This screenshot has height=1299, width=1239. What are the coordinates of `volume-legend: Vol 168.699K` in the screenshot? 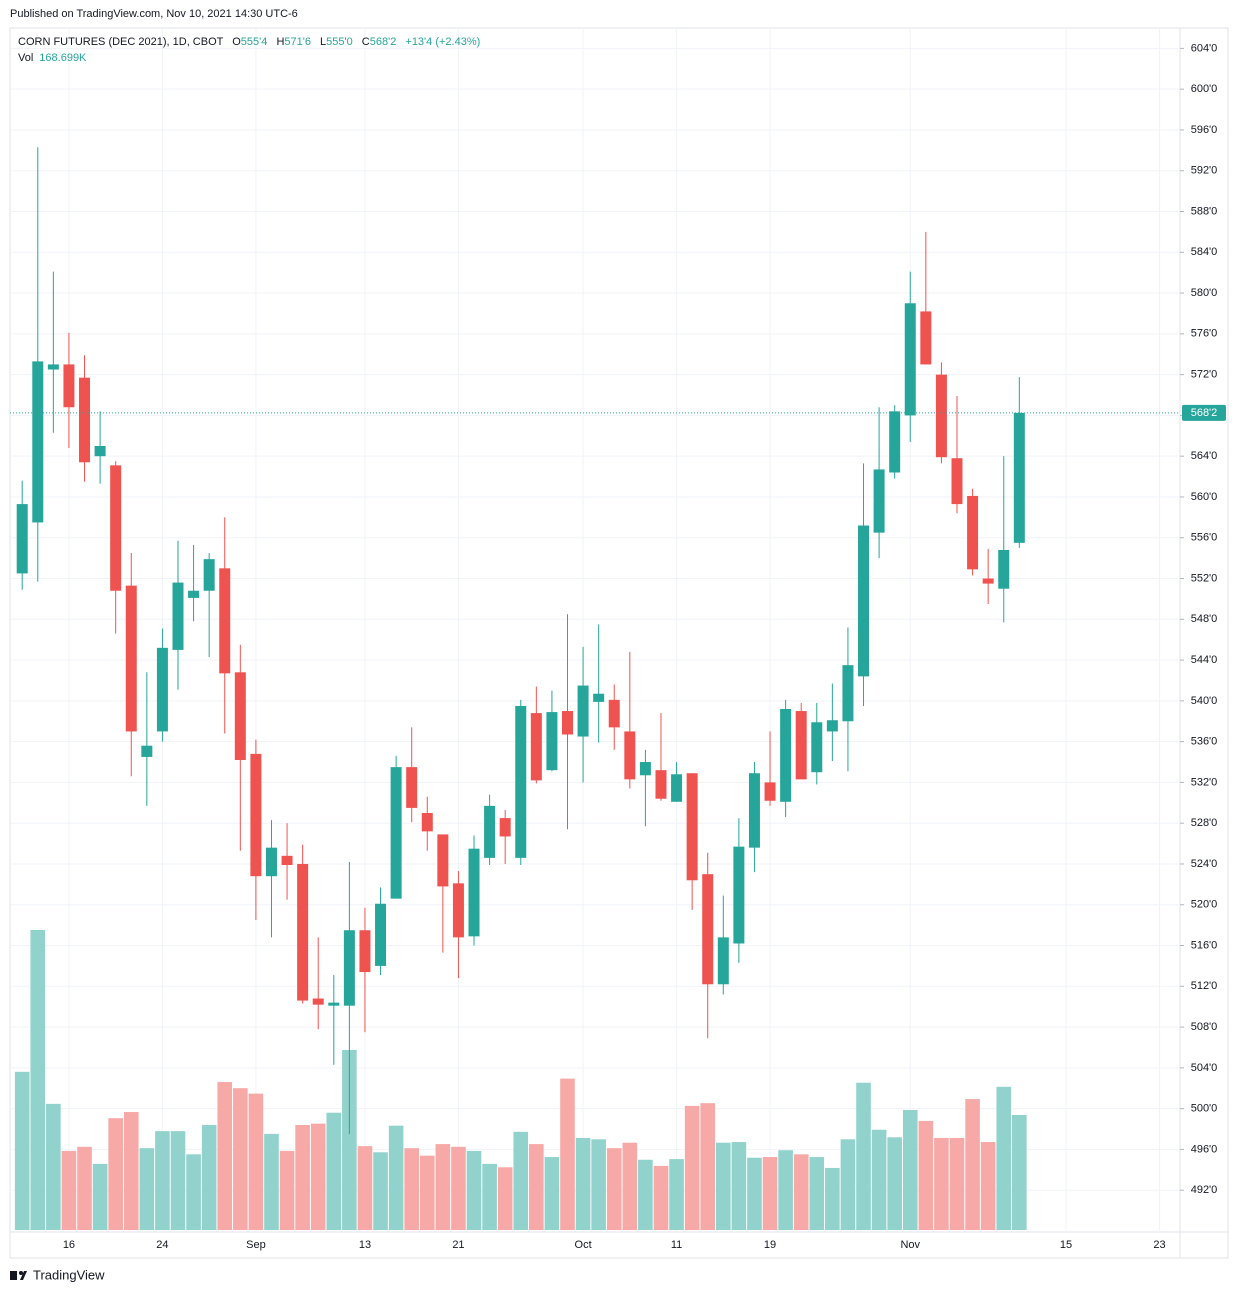 It's located at (52, 58).